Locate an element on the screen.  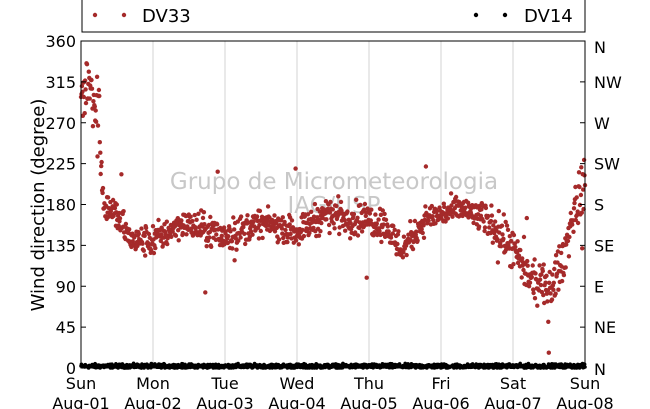
y-tick-label: 270 is located at coordinates (60, 123).